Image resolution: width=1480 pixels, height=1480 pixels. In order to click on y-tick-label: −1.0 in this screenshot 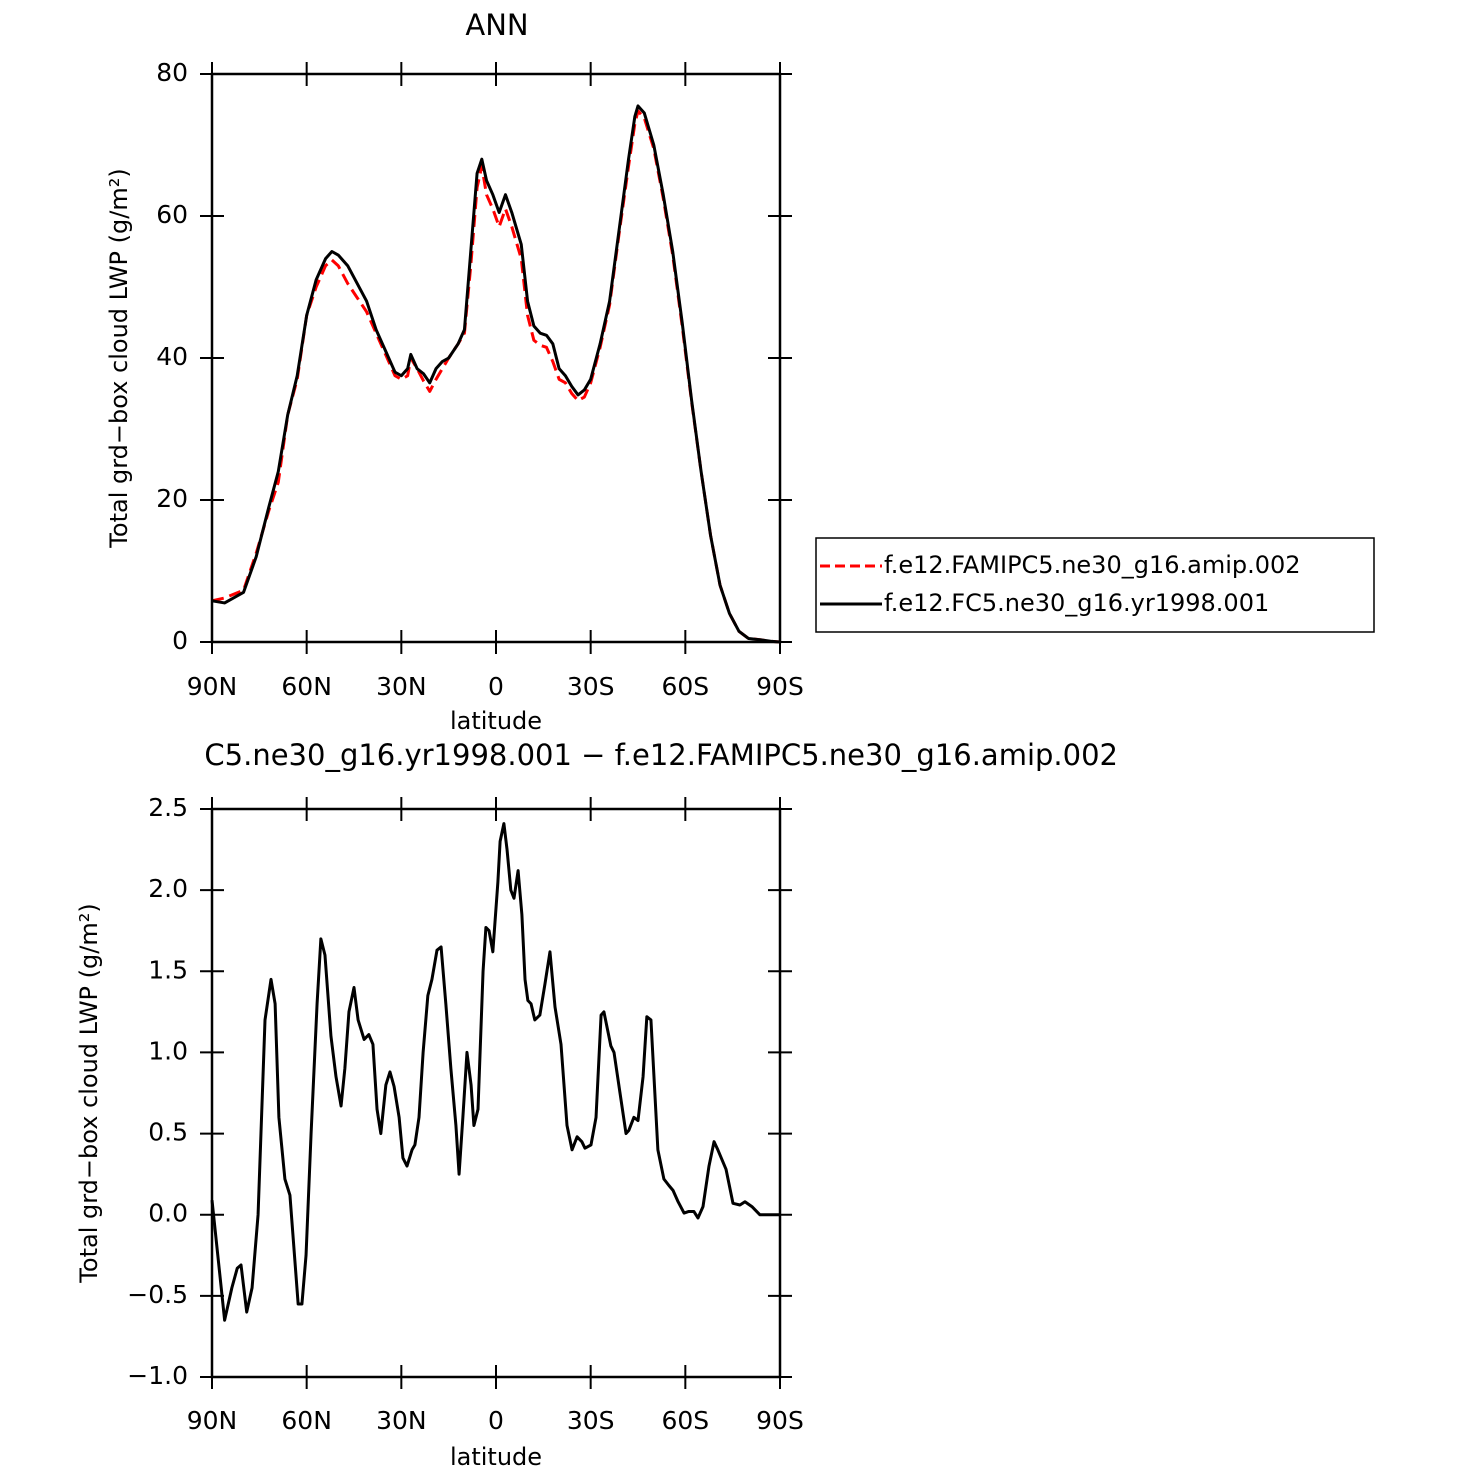, I will do `click(157, 1375)`.